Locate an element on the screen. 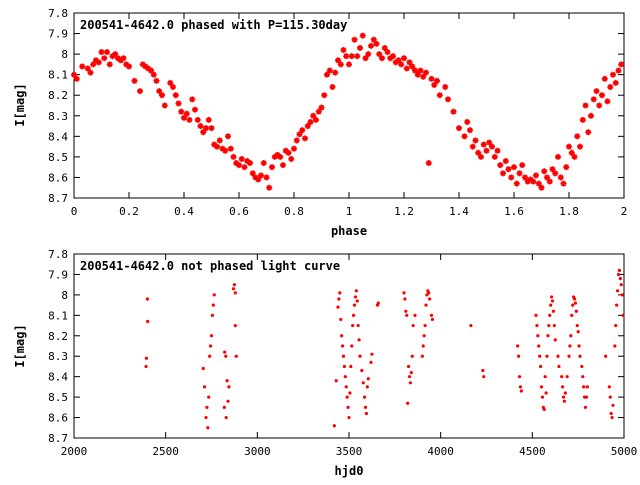  unphased-y-axis-label: I[mag] is located at coordinates (20, 345).